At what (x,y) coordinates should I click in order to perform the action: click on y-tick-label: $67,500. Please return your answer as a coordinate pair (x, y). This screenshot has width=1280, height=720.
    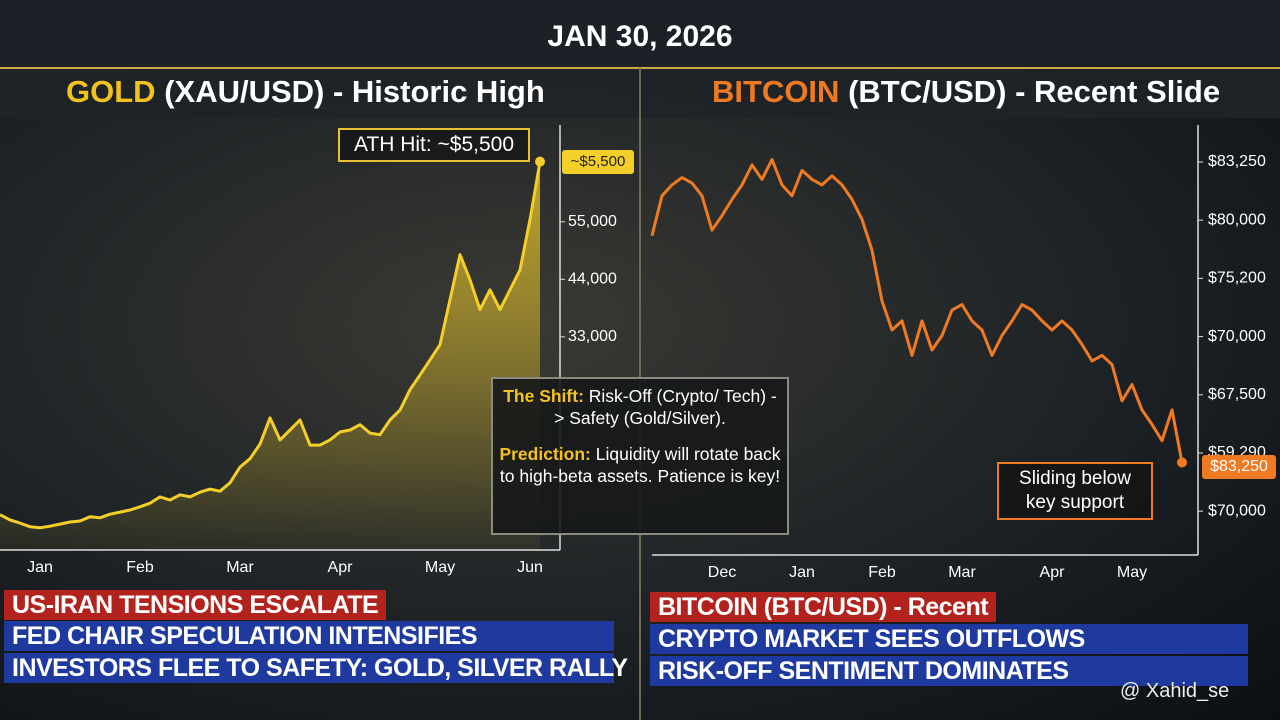
    Looking at the image, I should click on (1237, 394).